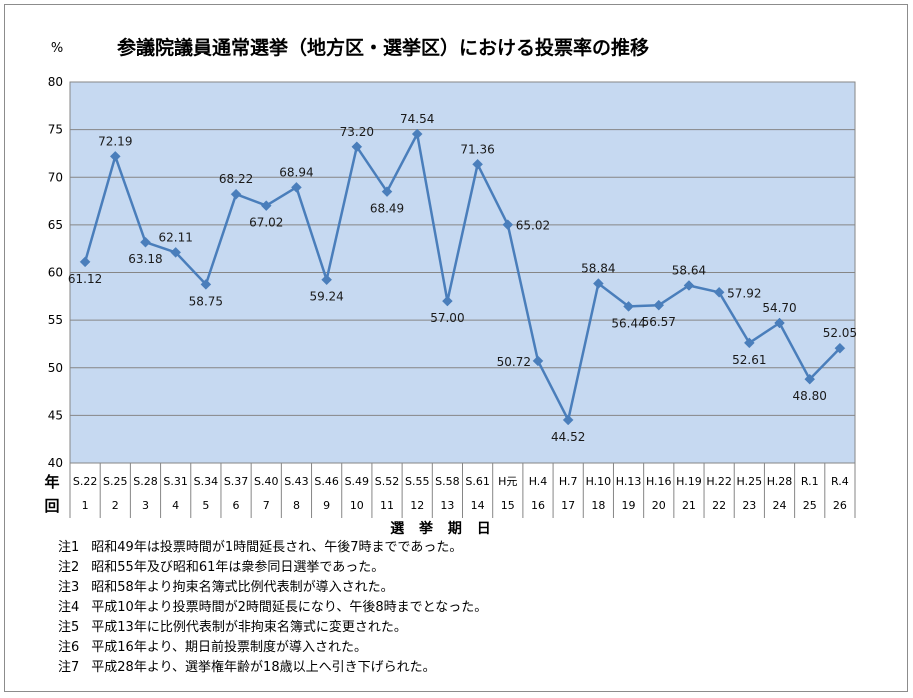 This screenshot has width=913, height=698. Describe the element at coordinates (417, 505) in the screenshot. I see `election-number-label: 12` at that location.